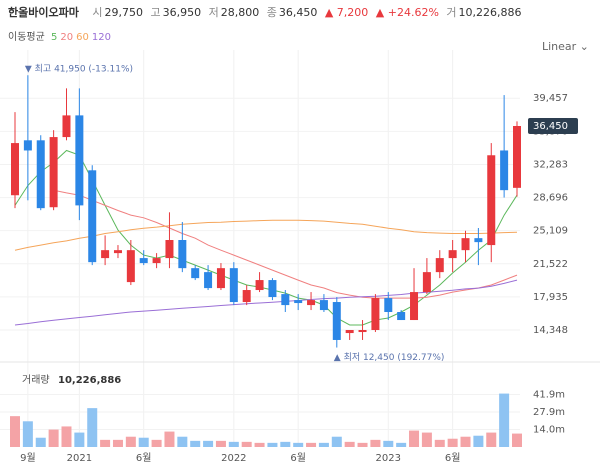 This screenshot has width=600, height=469. What do you see at coordinates (182, 12) in the screenshot?
I see `high-value: 36,950` at bounding box center [182, 12].